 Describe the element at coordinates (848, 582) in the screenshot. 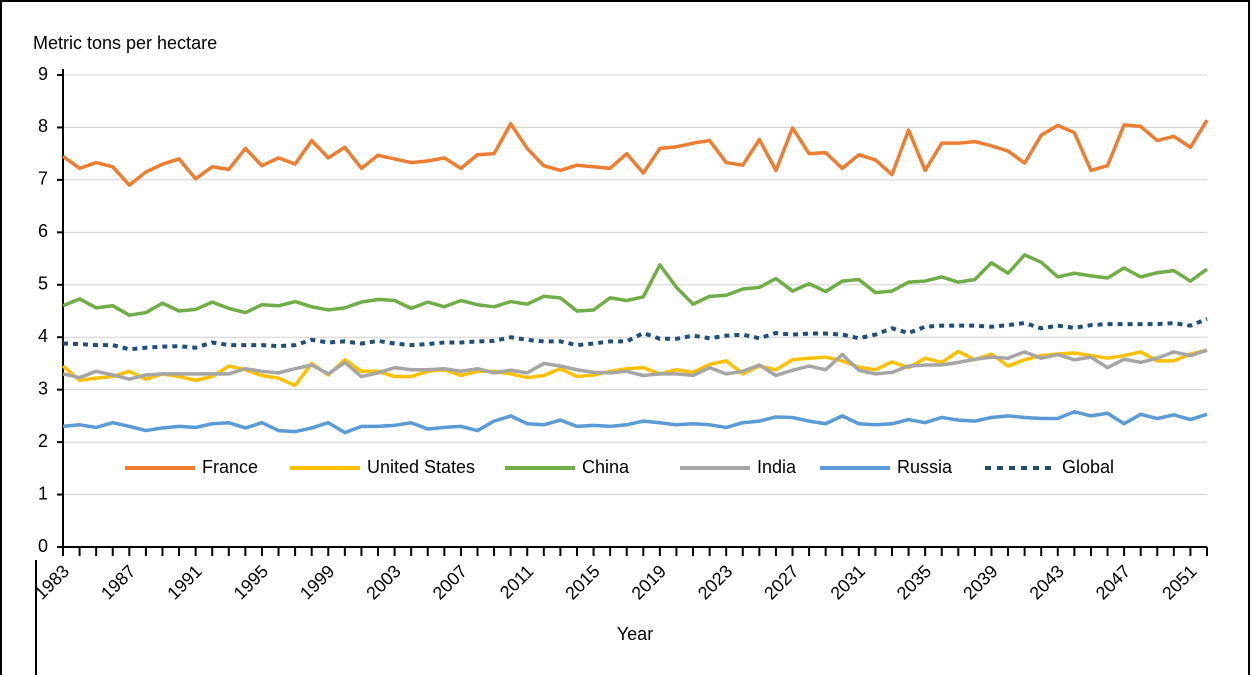

I see `x-tick-label: 2031` at that location.